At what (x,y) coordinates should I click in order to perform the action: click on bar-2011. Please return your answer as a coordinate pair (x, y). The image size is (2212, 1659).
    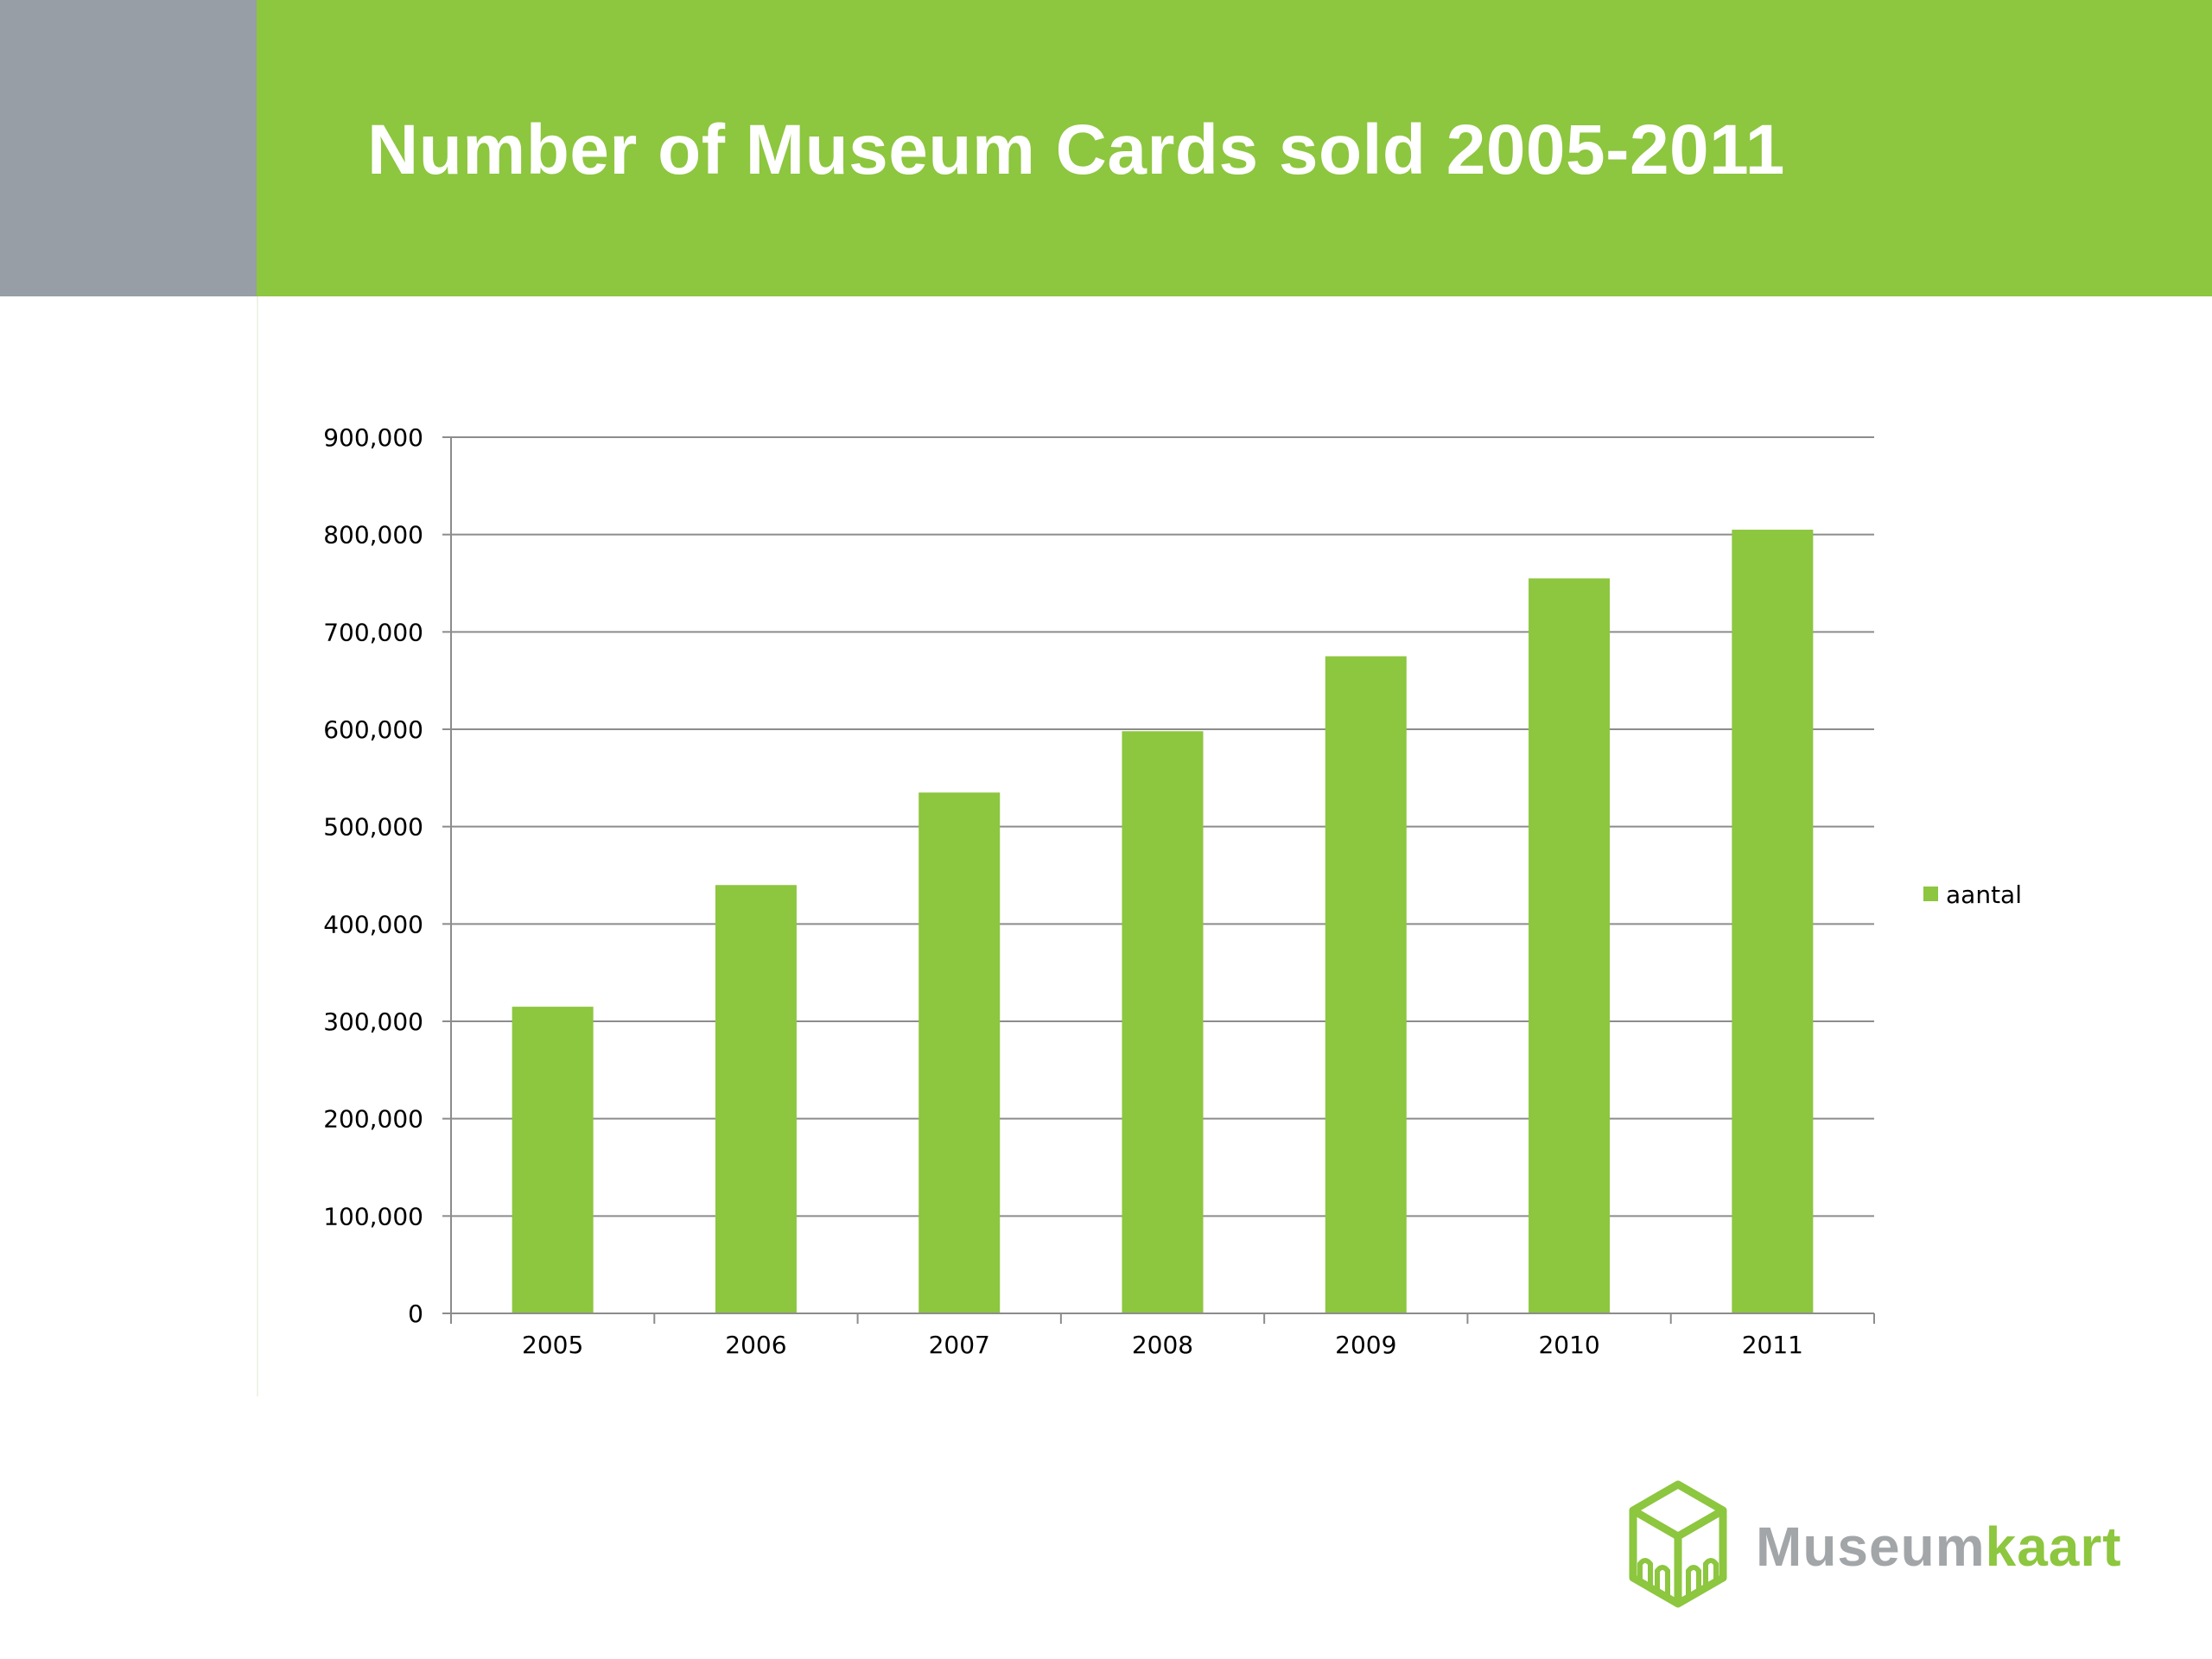
    Looking at the image, I should click on (1773, 921).